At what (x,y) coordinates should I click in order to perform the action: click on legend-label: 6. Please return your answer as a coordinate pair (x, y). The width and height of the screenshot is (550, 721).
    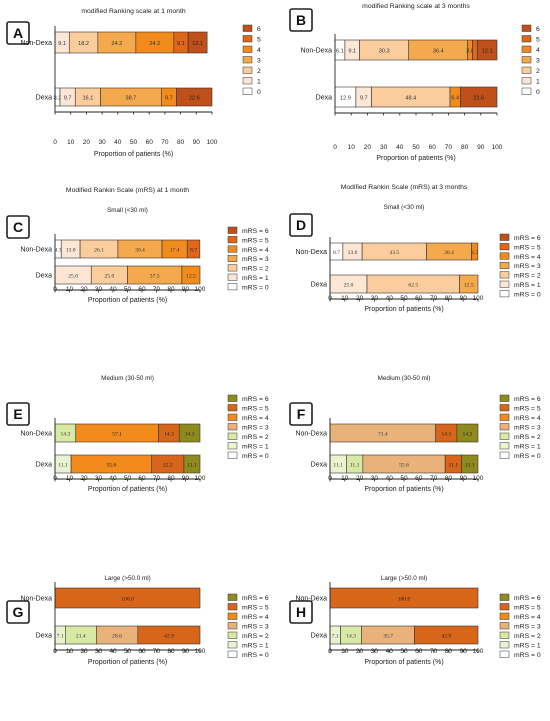
    Looking at the image, I should click on (259, 29).